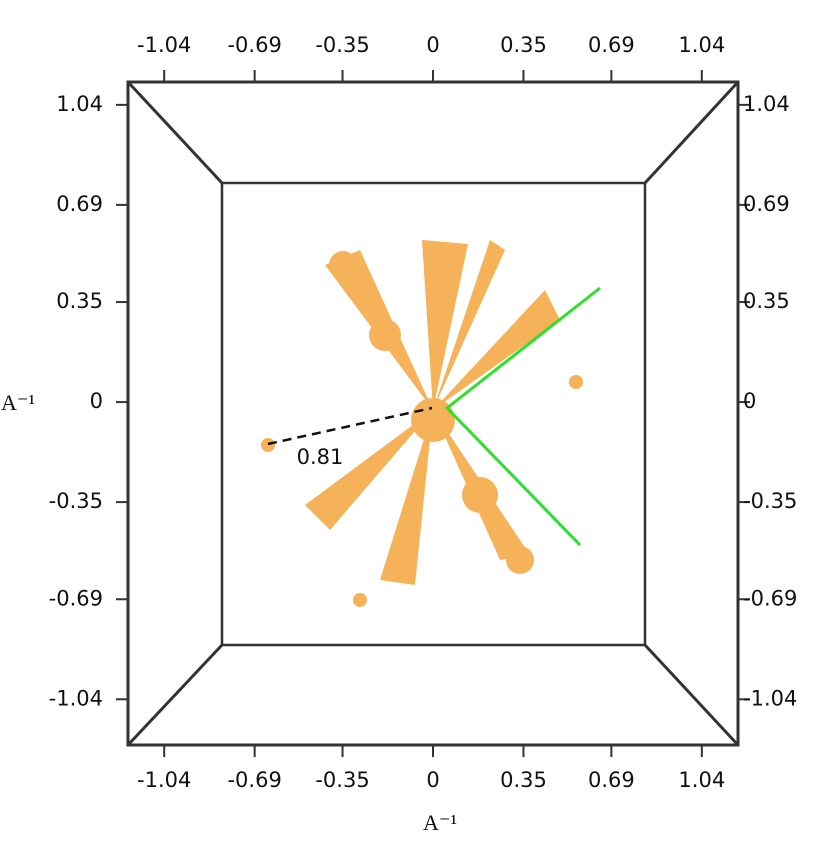  I want to click on measure-lines, so click(434, 416).